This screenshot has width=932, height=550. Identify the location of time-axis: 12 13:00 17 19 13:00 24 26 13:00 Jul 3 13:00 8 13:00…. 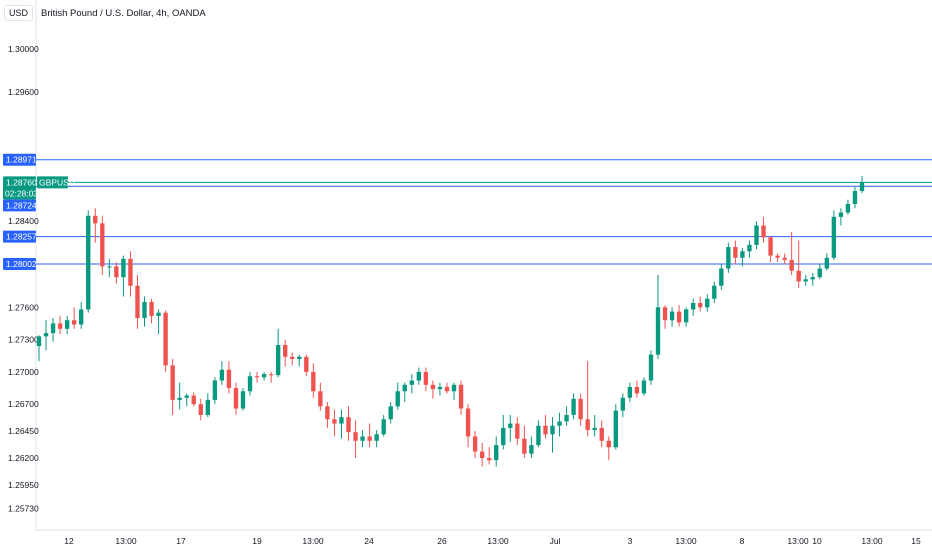
(492, 541).